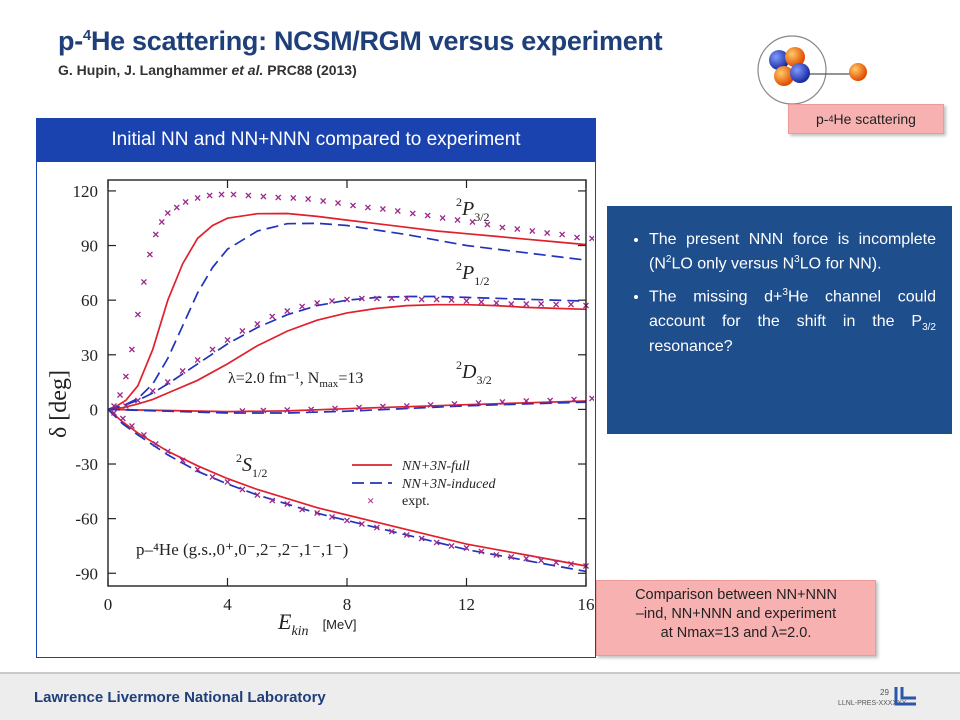  I want to click on y-tick-label: 90, so click(89, 246).